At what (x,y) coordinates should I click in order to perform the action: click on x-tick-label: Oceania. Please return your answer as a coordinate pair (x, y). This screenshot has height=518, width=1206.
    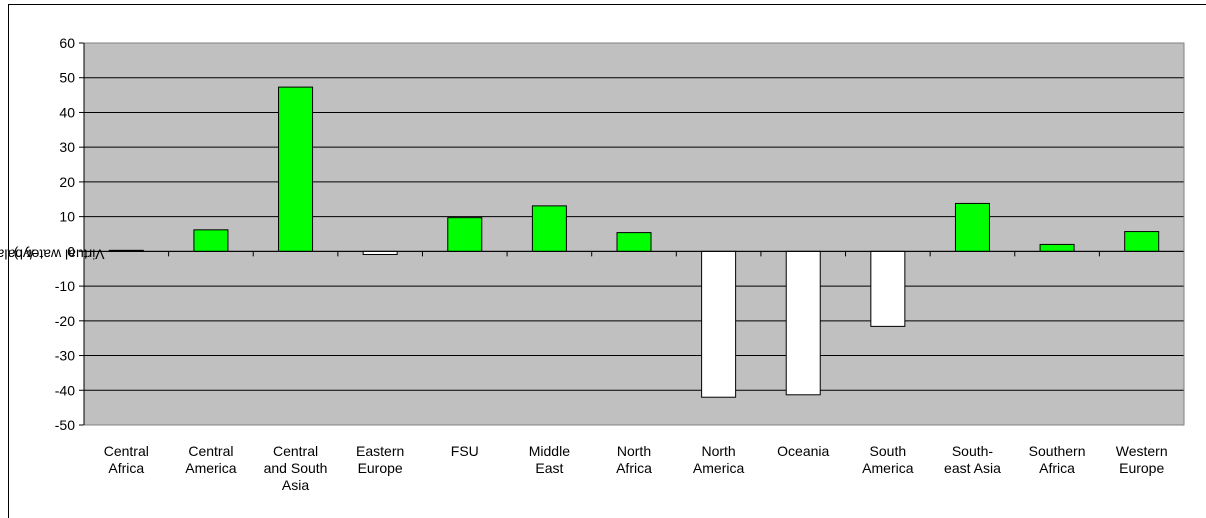
    Looking at the image, I should click on (803, 451).